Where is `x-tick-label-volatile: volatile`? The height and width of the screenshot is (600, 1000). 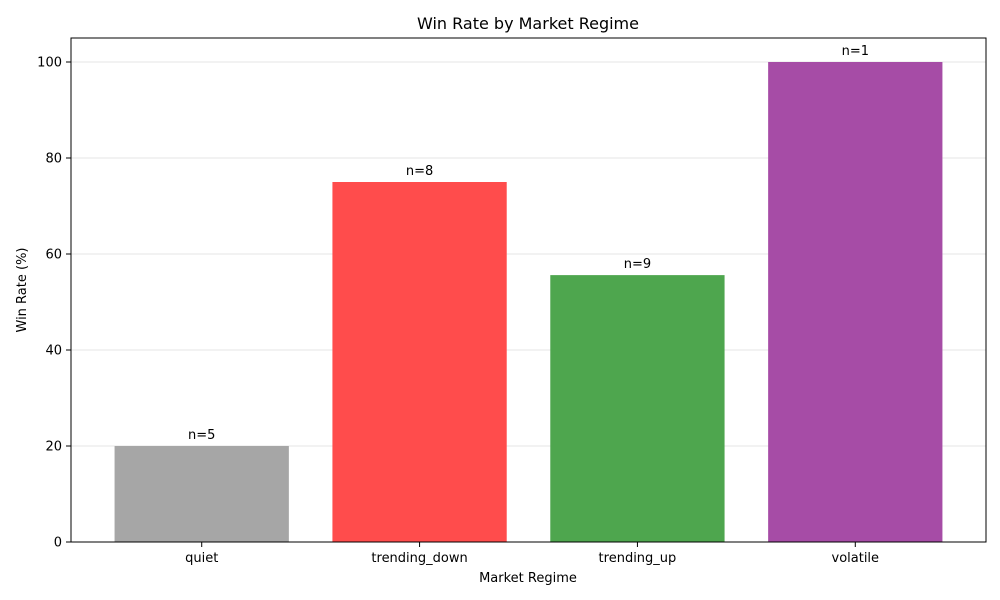 x-tick-label-volatile: volatile is located at coordinates (856, 558).